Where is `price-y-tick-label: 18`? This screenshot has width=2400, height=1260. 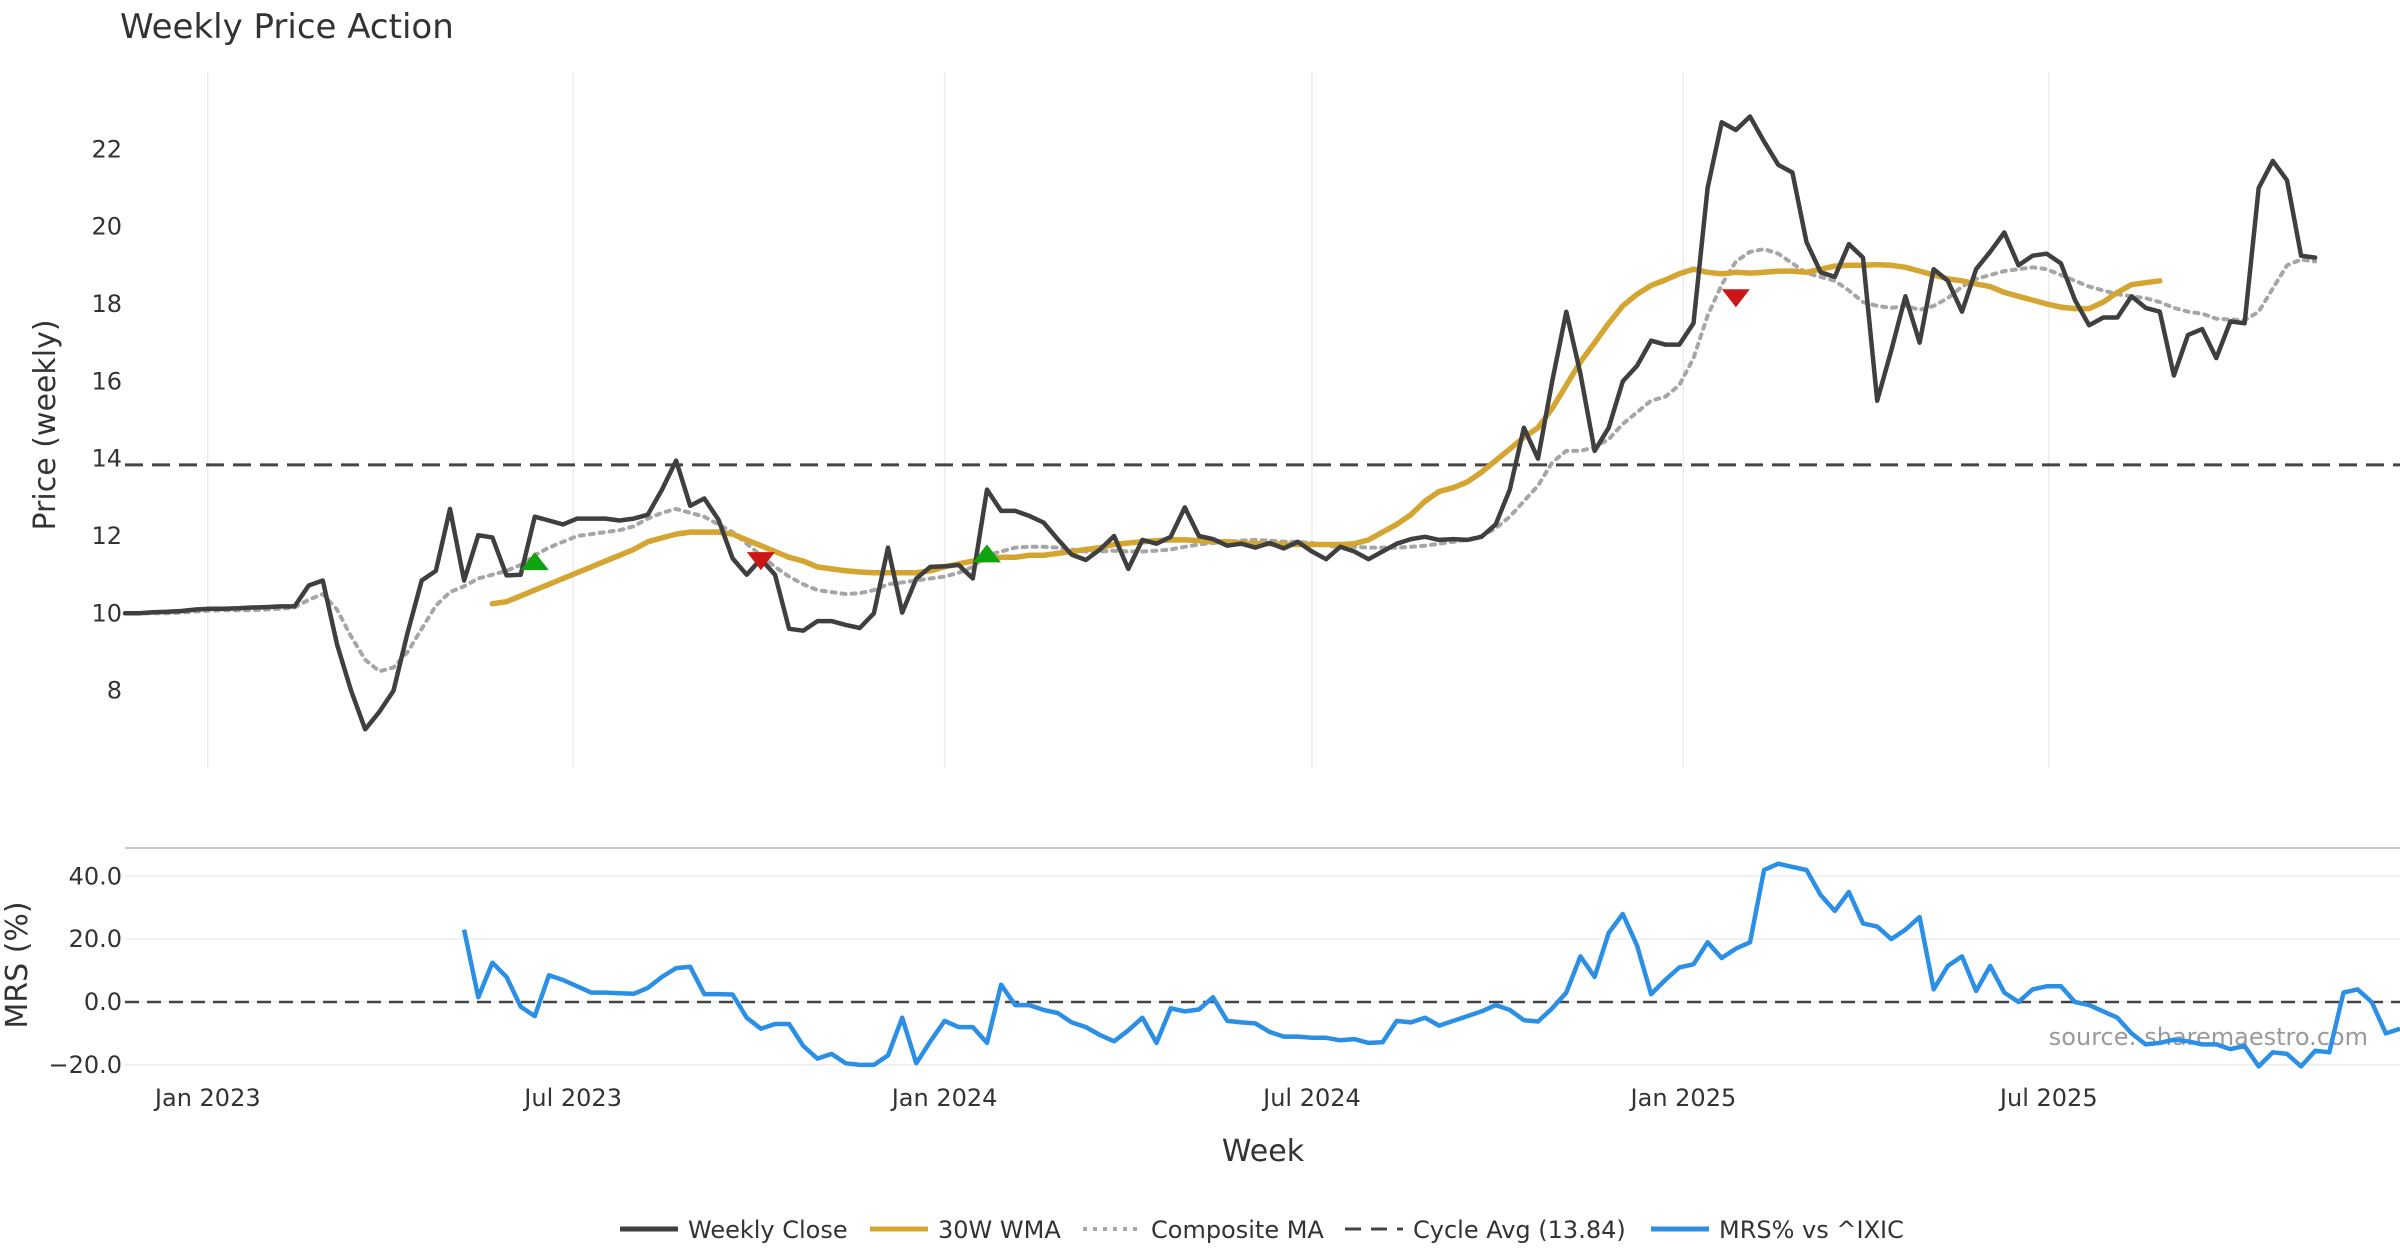 price-y-tick-label: 18 is located at coordinates (106, 304).